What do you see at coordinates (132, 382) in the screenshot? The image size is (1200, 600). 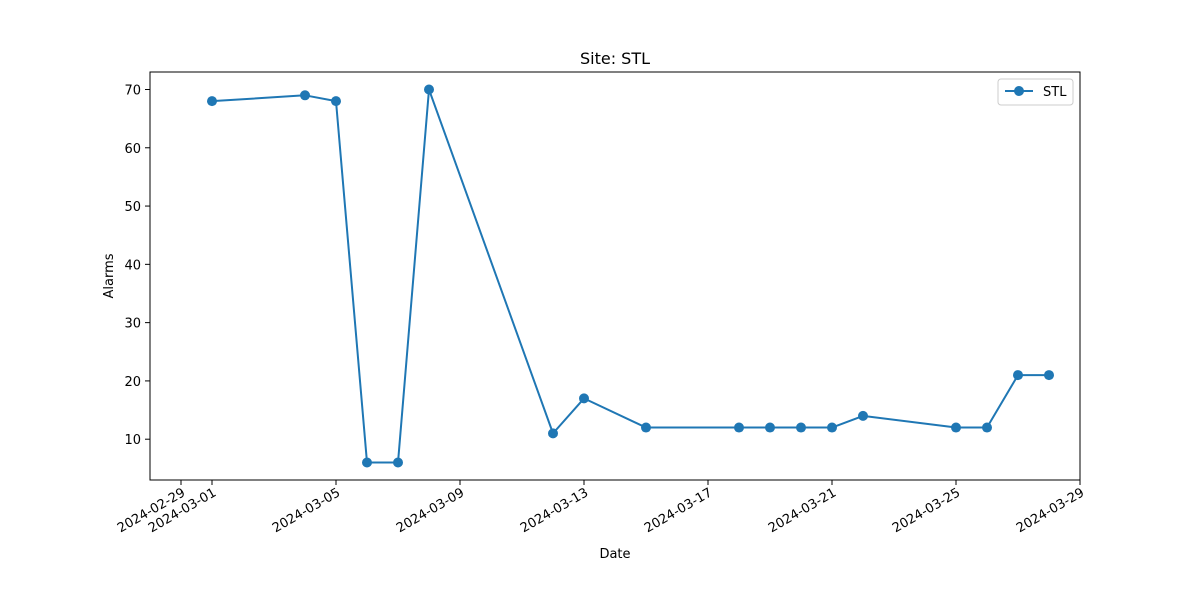 I see `y-tick-label: 20` at bounding box center [132, 382].